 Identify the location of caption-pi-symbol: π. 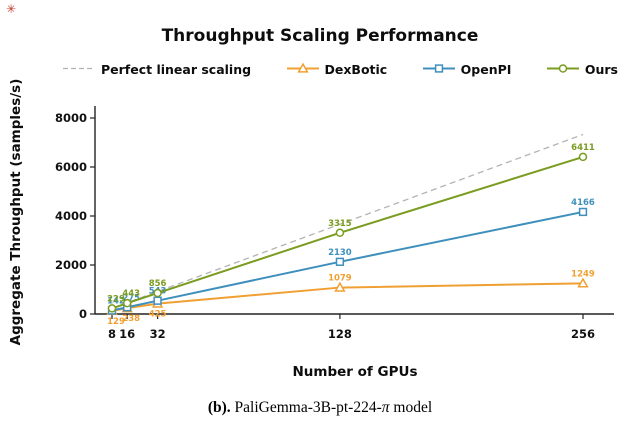
(385, 407).